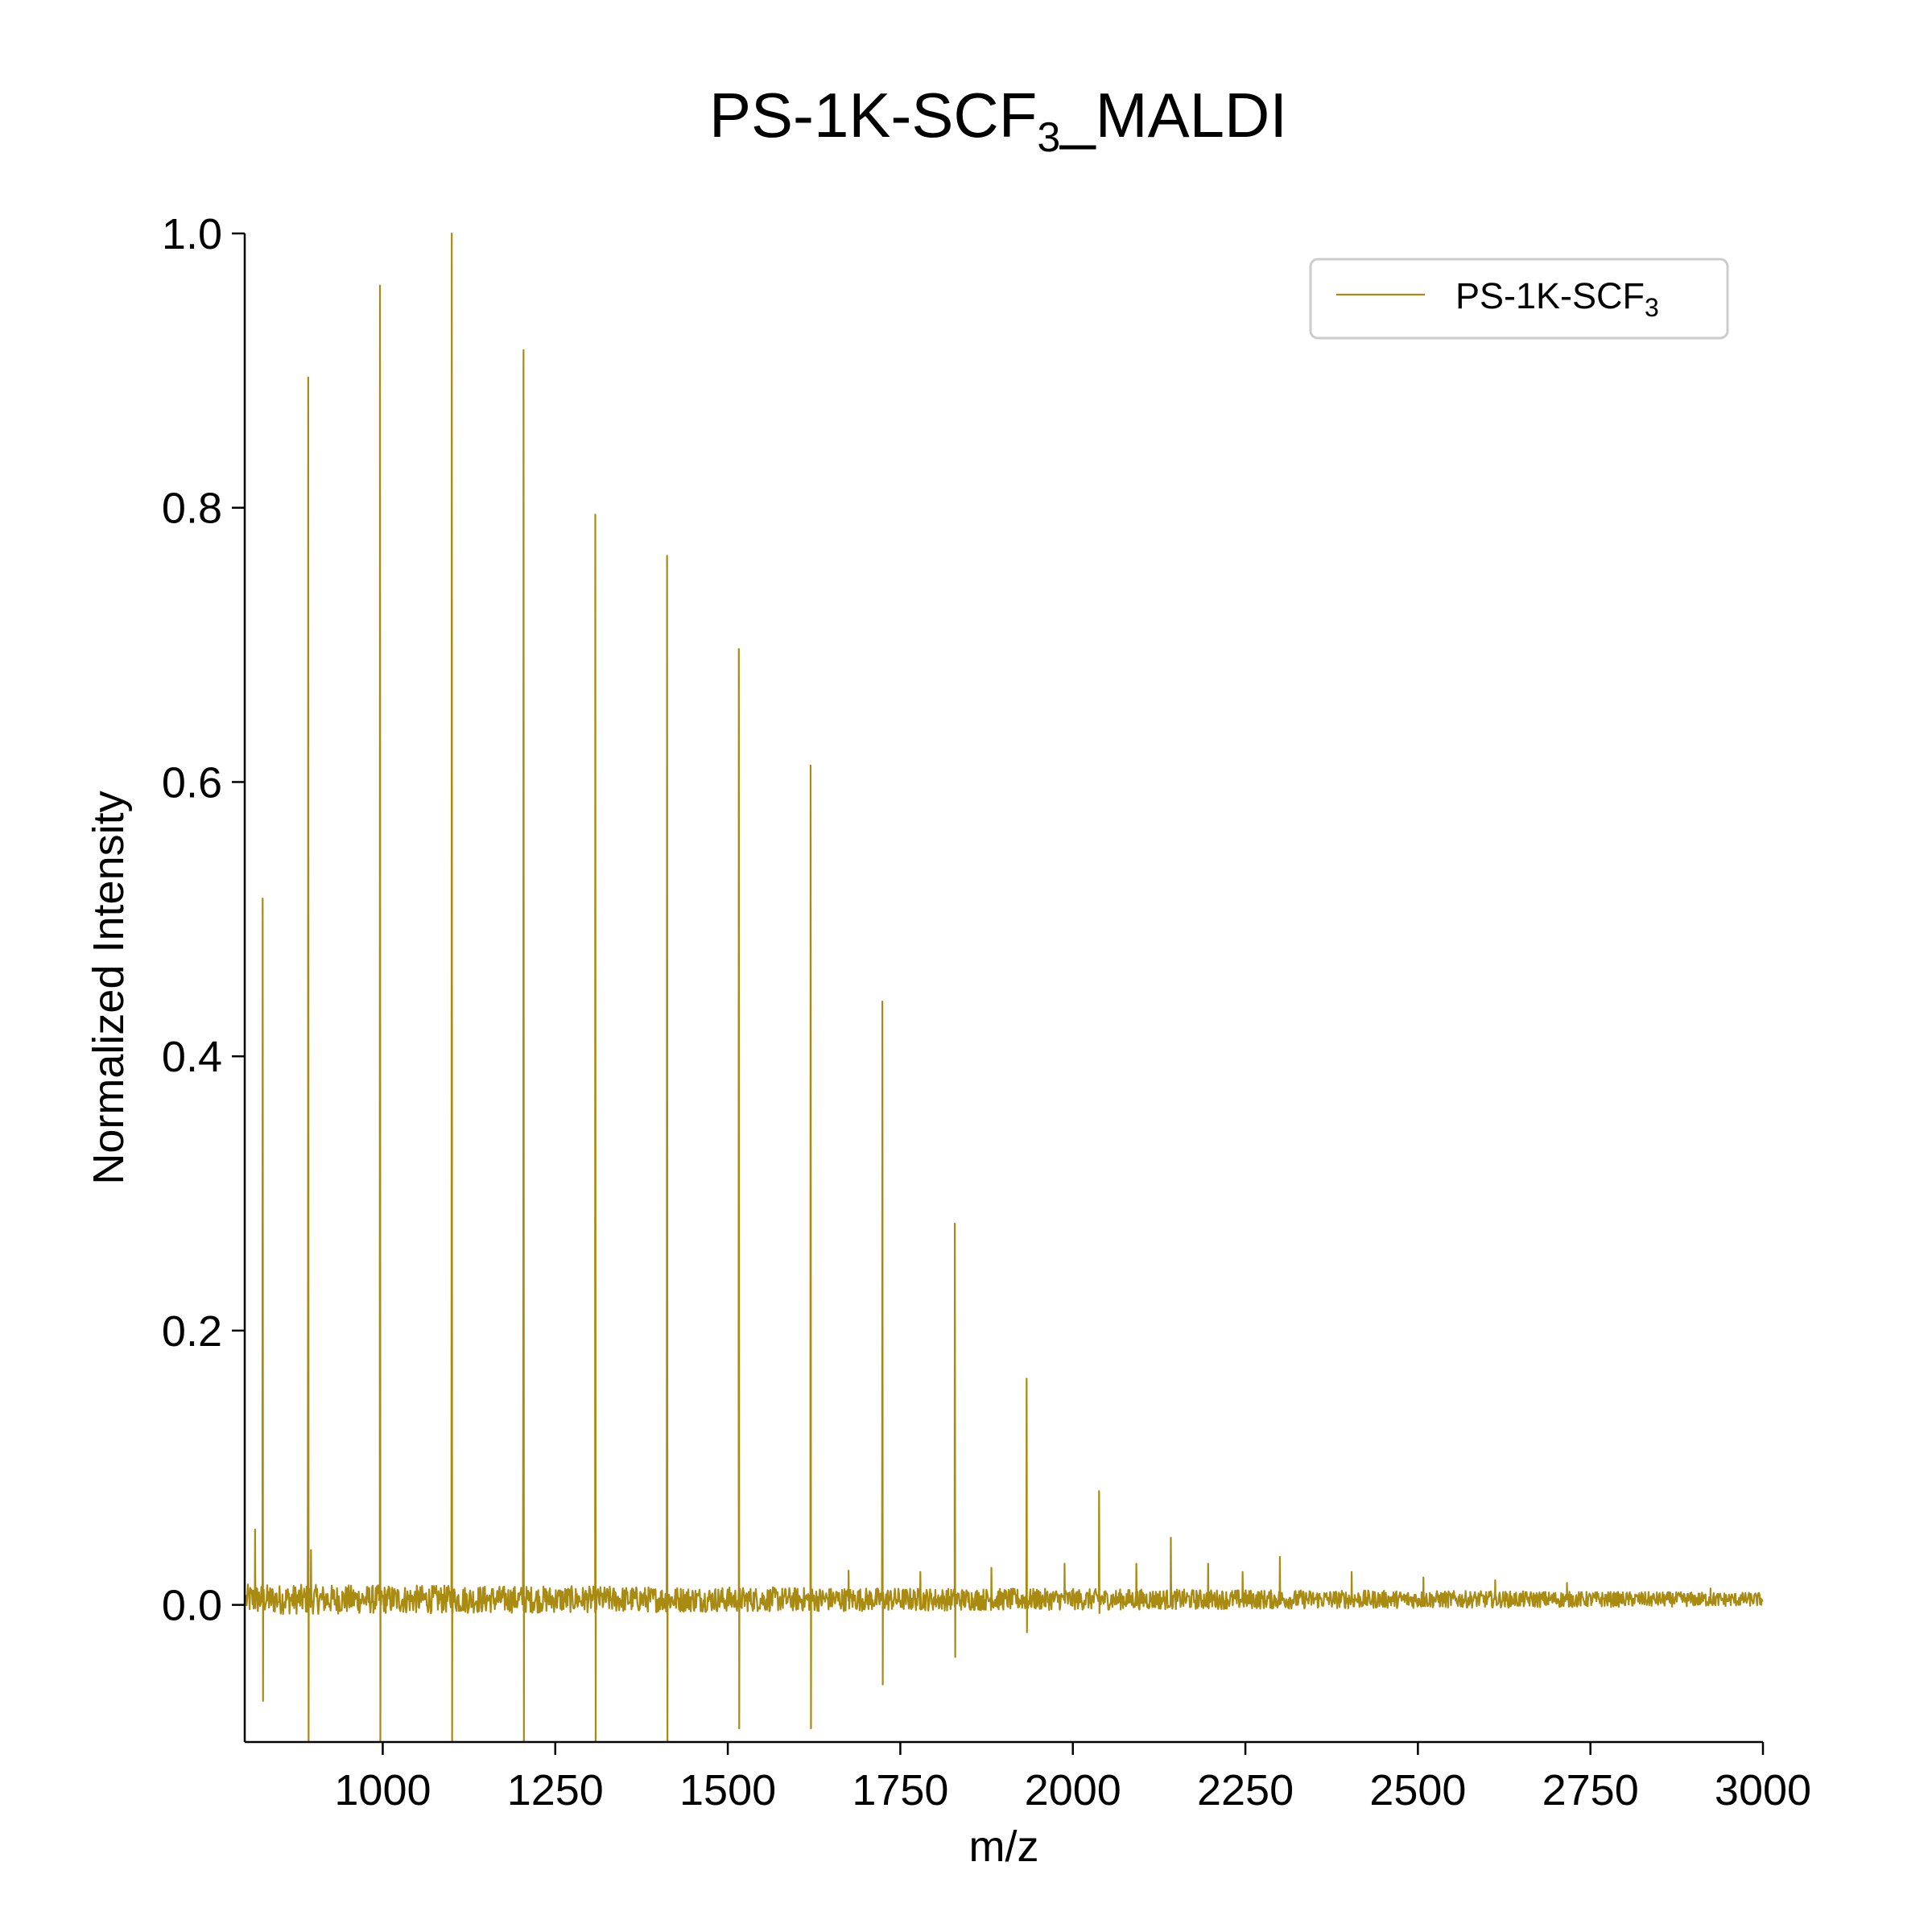 The height and width of the screenshot is (1932, 1932). I want to click on legend: PS-1K-SCF3, so click(1519, 299).